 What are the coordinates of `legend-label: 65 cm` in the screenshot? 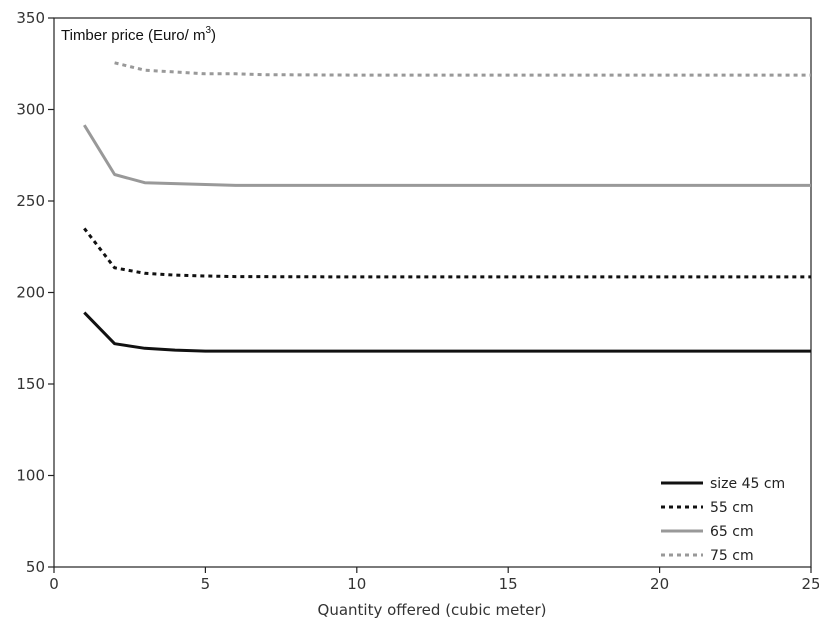 It's located at (732, 532).